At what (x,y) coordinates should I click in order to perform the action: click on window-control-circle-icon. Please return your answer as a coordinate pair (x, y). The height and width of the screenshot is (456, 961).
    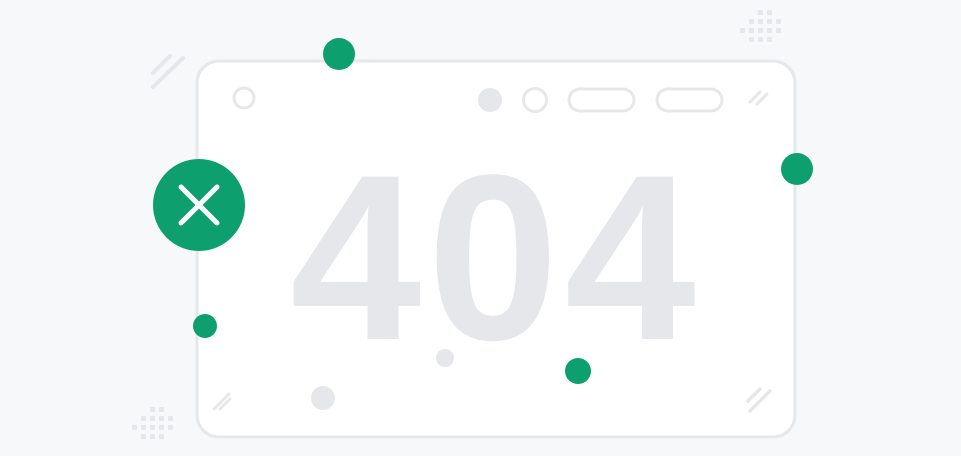
    Looking at the image, I should click on (535, 100).